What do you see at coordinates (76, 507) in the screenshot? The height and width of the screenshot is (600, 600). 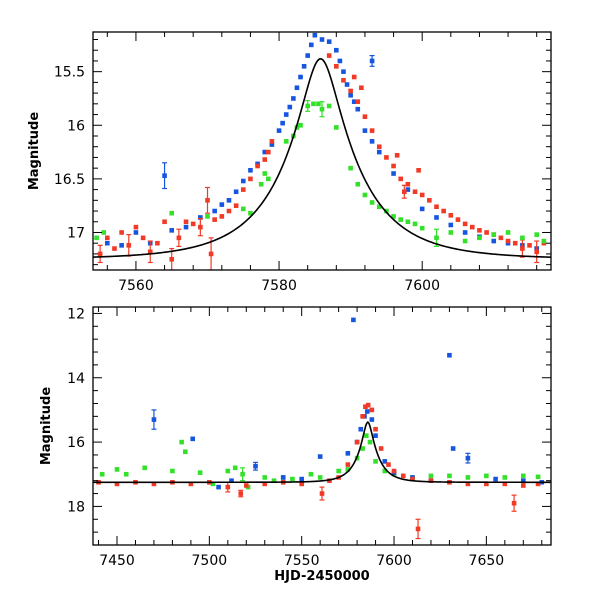 I see `y-tick-label: 18` at bounding box center [76, 507].